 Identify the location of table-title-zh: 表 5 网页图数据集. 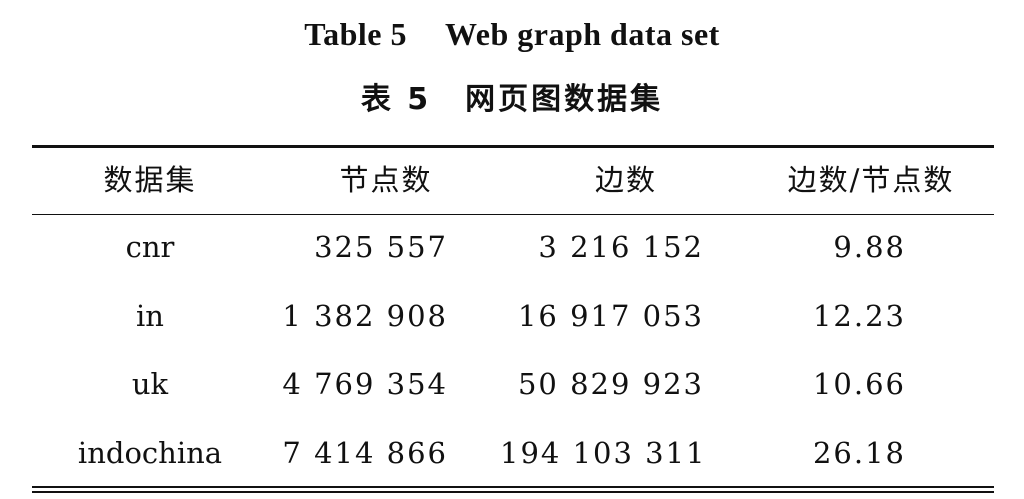
(512, 100).